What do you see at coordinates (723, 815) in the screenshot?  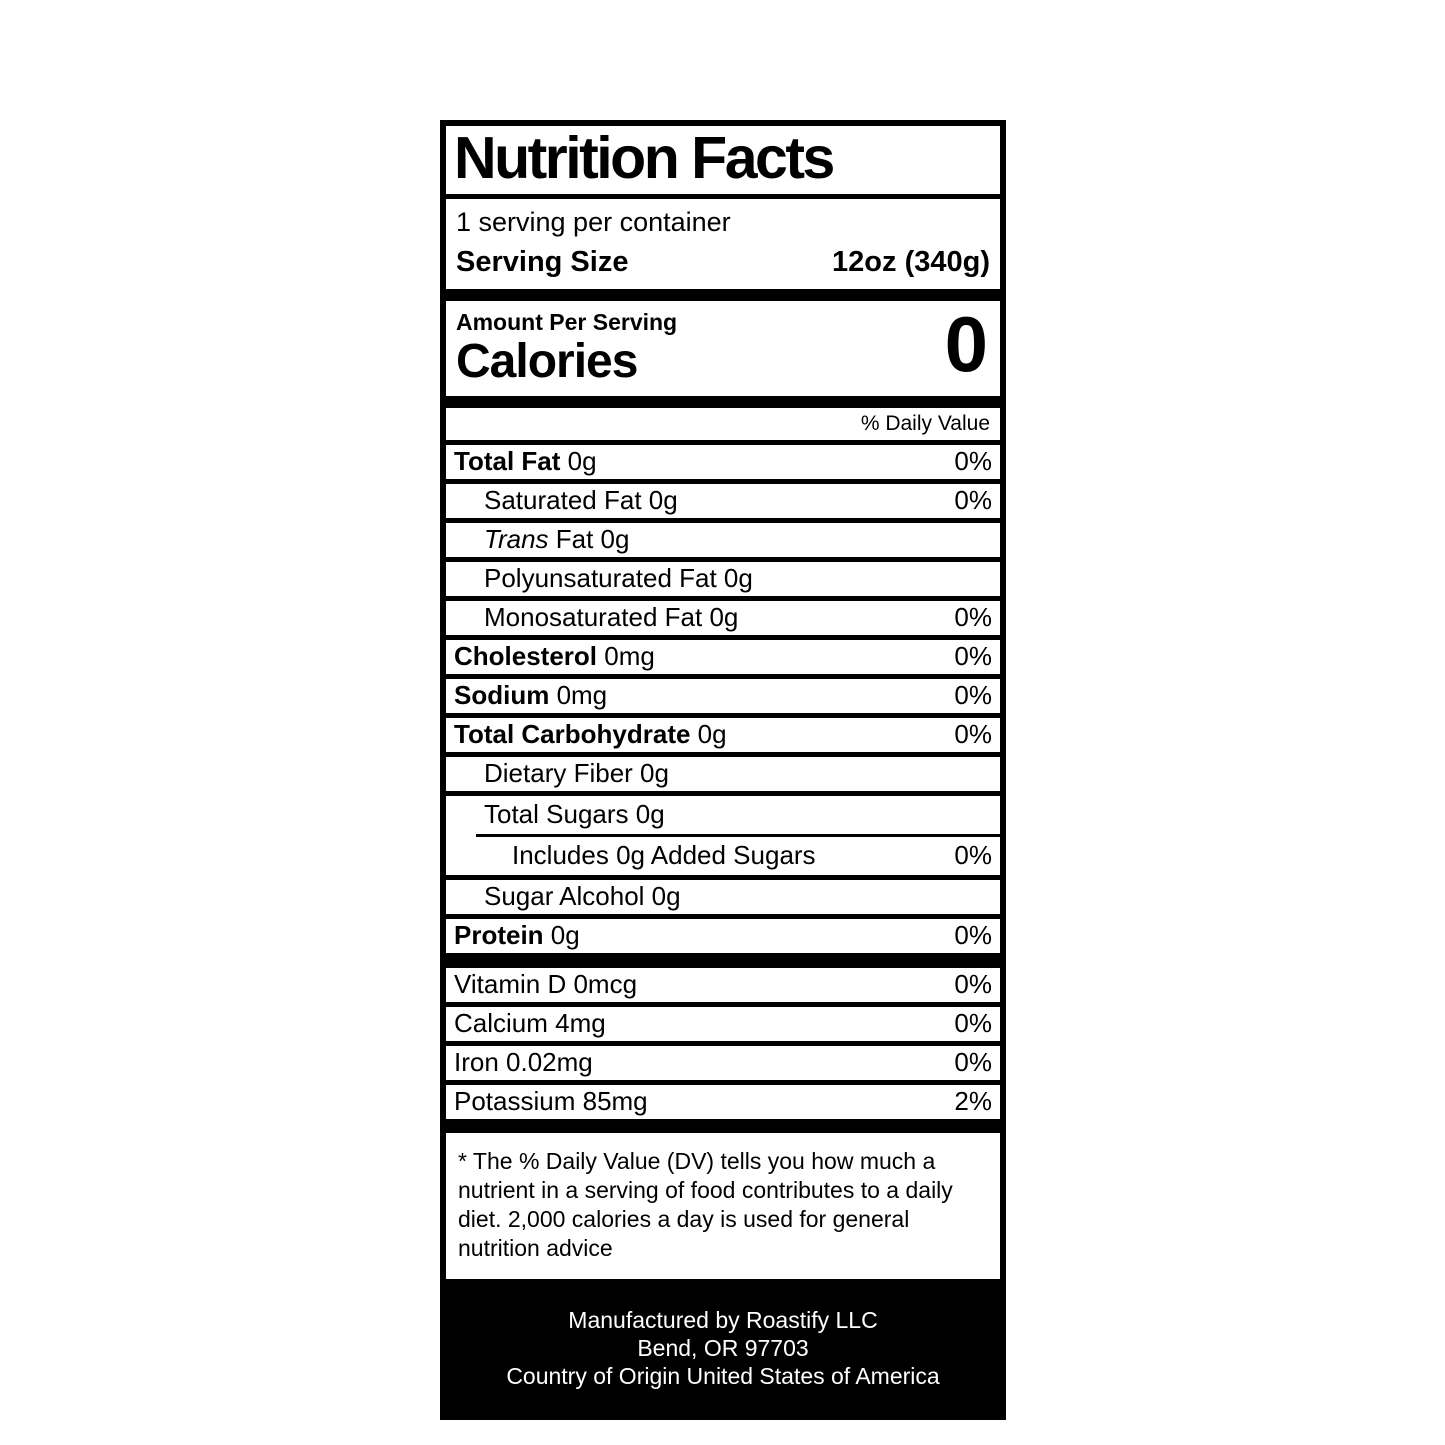 I see `row-total-sugars: Total Sugars 0g` at bounding box center [723, 815].